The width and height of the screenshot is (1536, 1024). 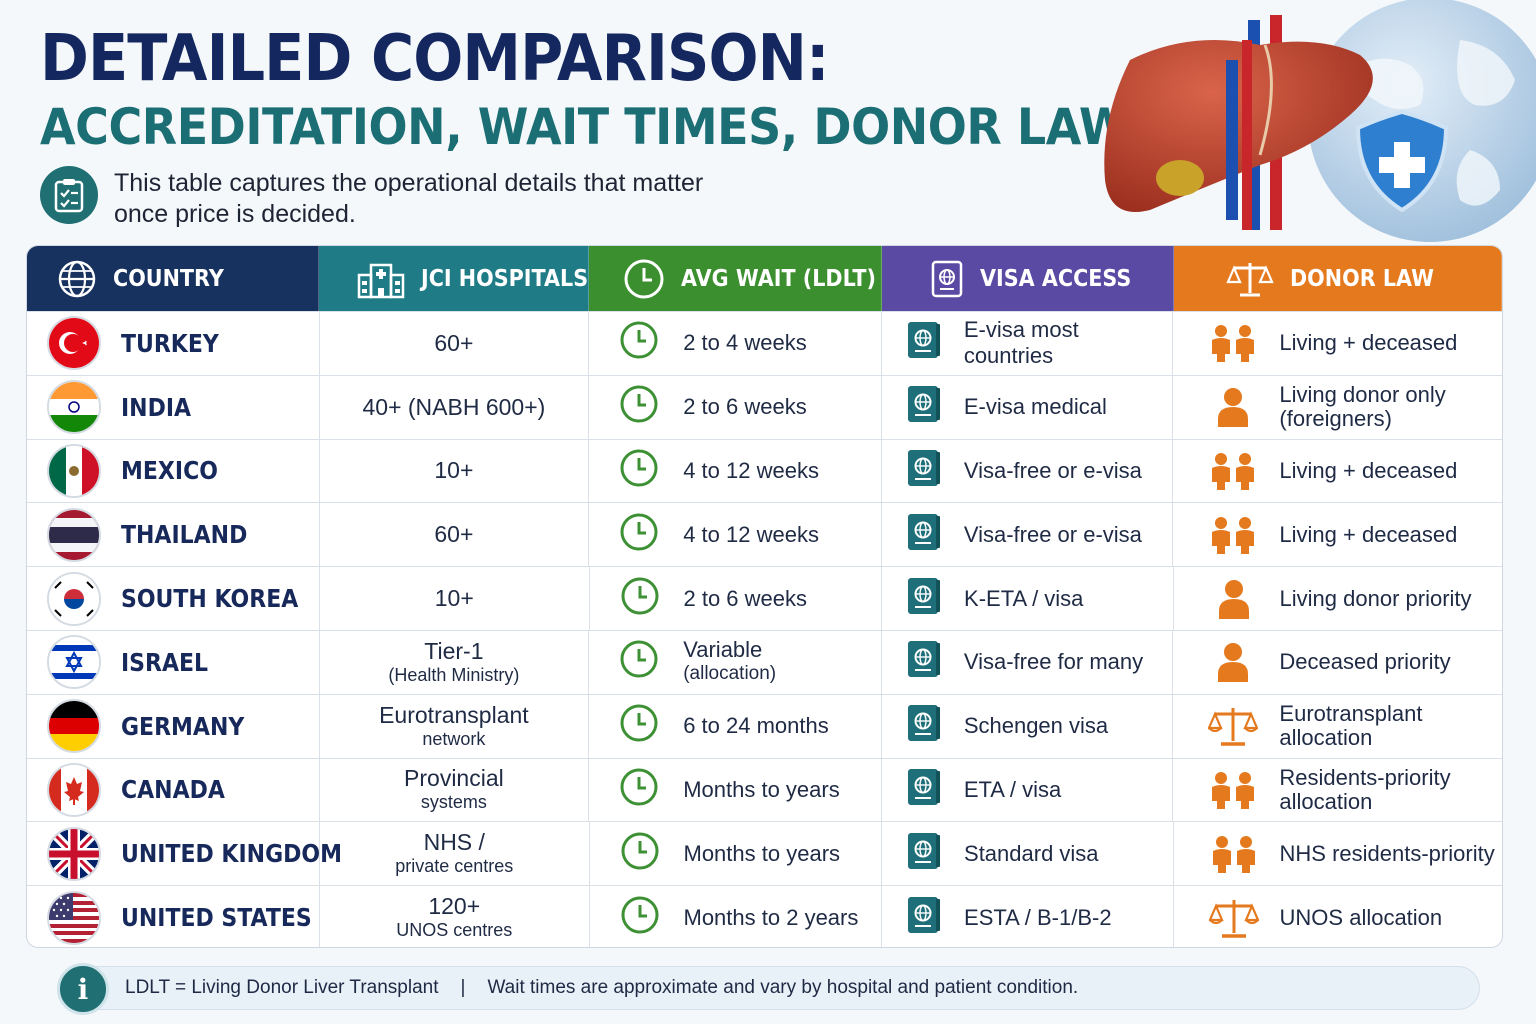 What do you see at coordinates (435, 59) in the screenshot?
I see `page-title: DETAILED COMPARISON:` at bounding box center [435, 59].